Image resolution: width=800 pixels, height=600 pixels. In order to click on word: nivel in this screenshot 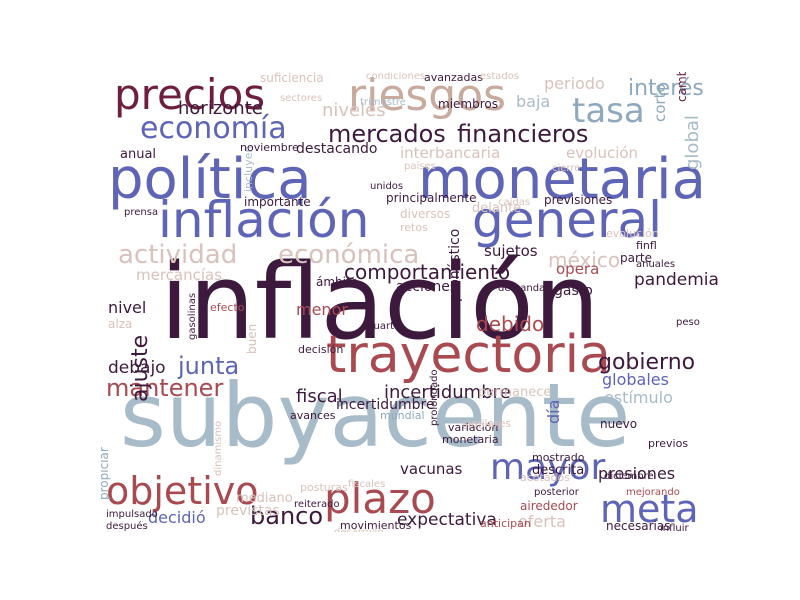, I will do `click(127, 307)`.